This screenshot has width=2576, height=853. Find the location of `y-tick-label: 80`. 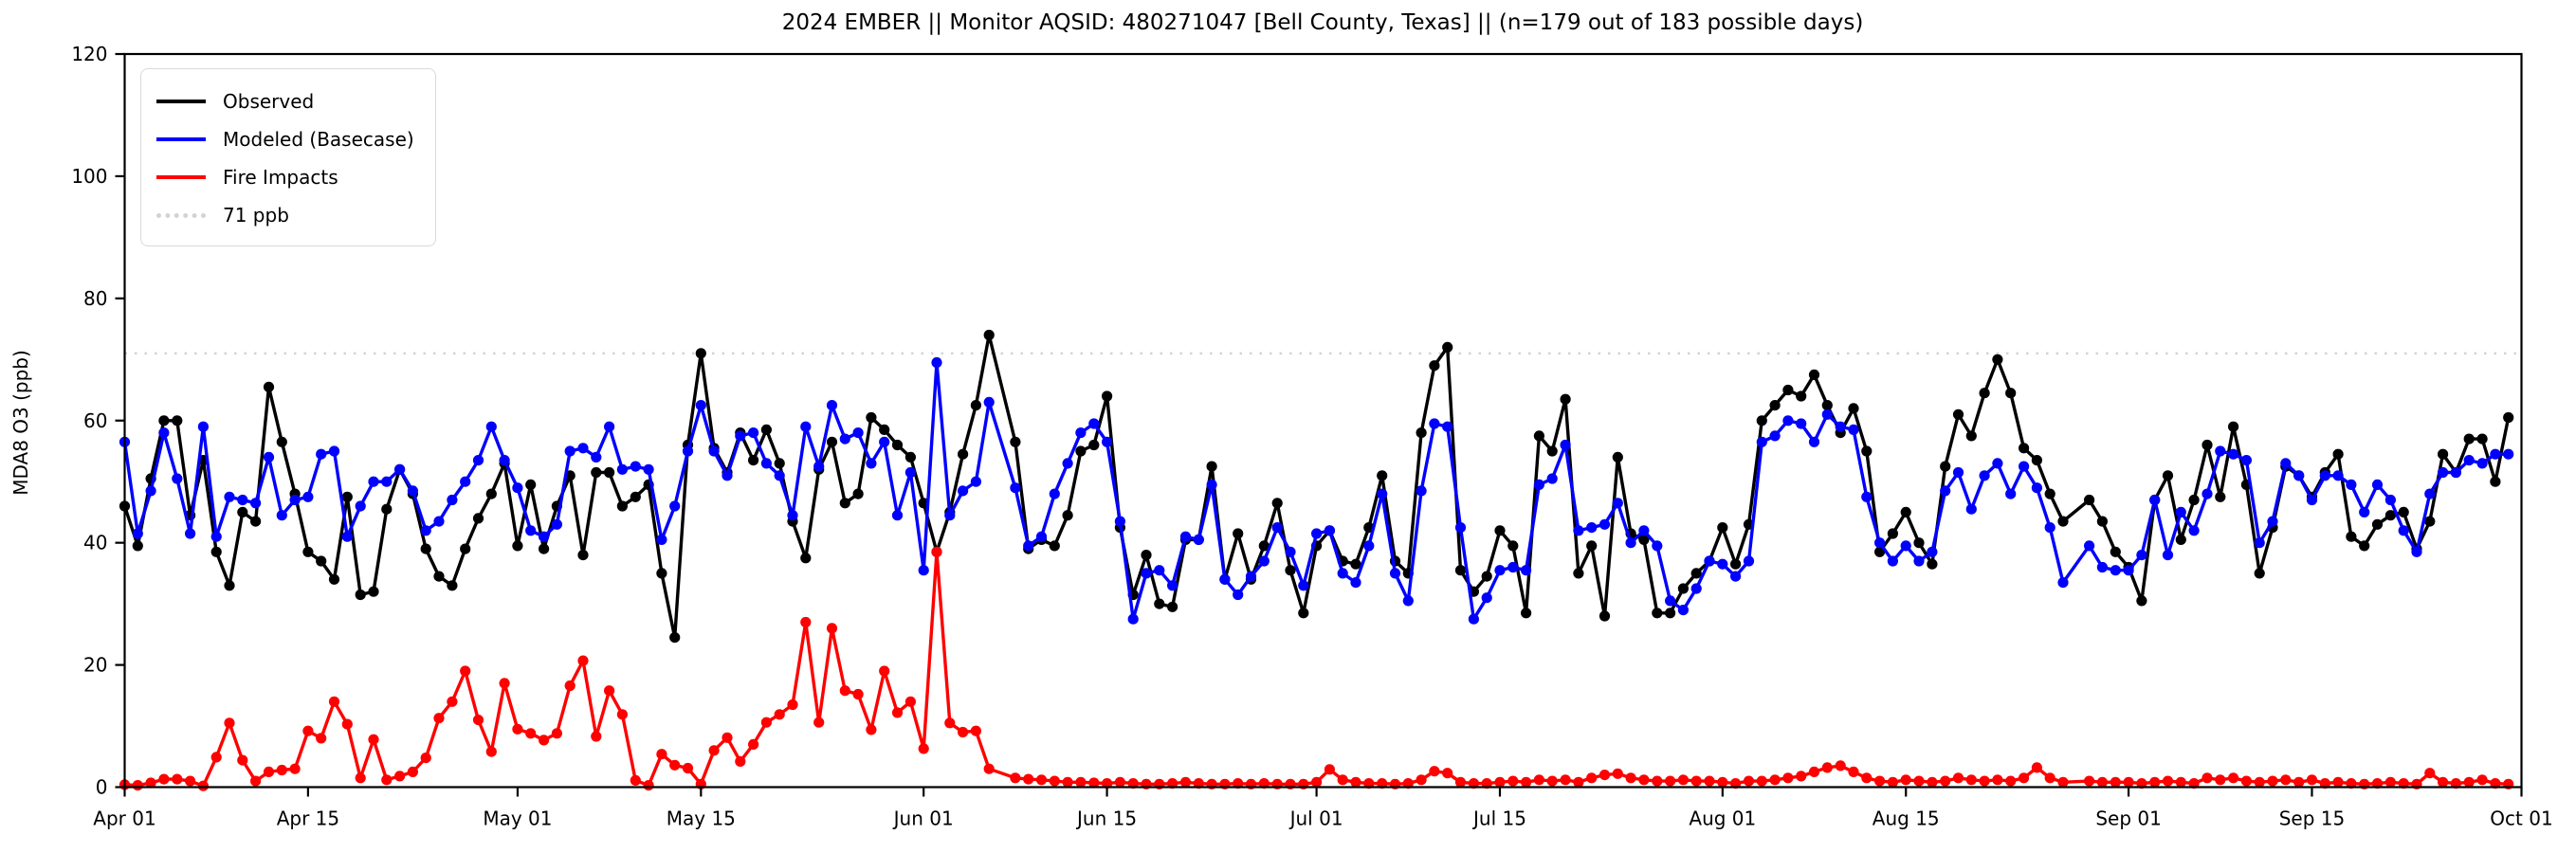

y-tick-label: 80 is located at coordinates (95, 298).